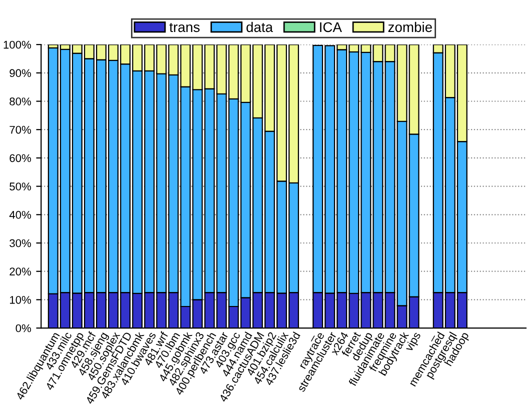 This screenshot has width=527, height=405. I want to click on y-tick-label: 90%, so click(20, 73).